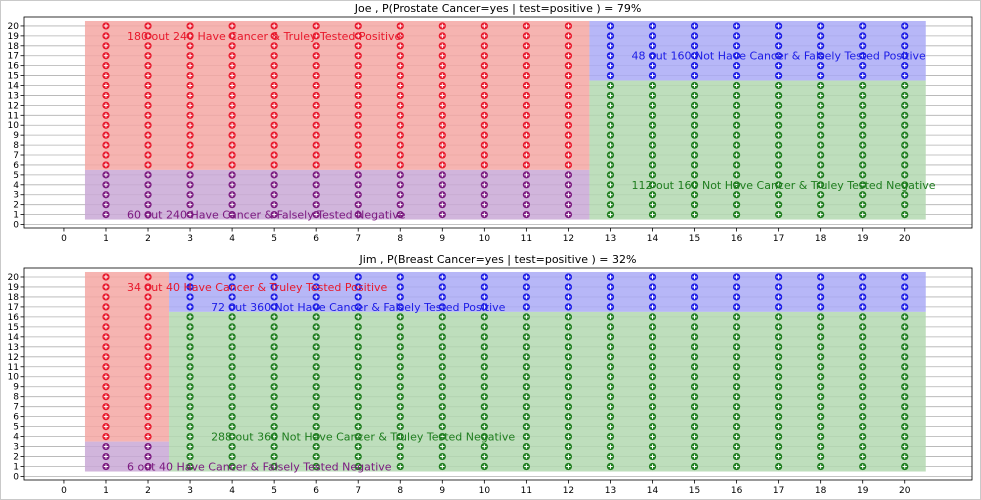  I want to click on y-tick-label: 8, so click(16, 146).